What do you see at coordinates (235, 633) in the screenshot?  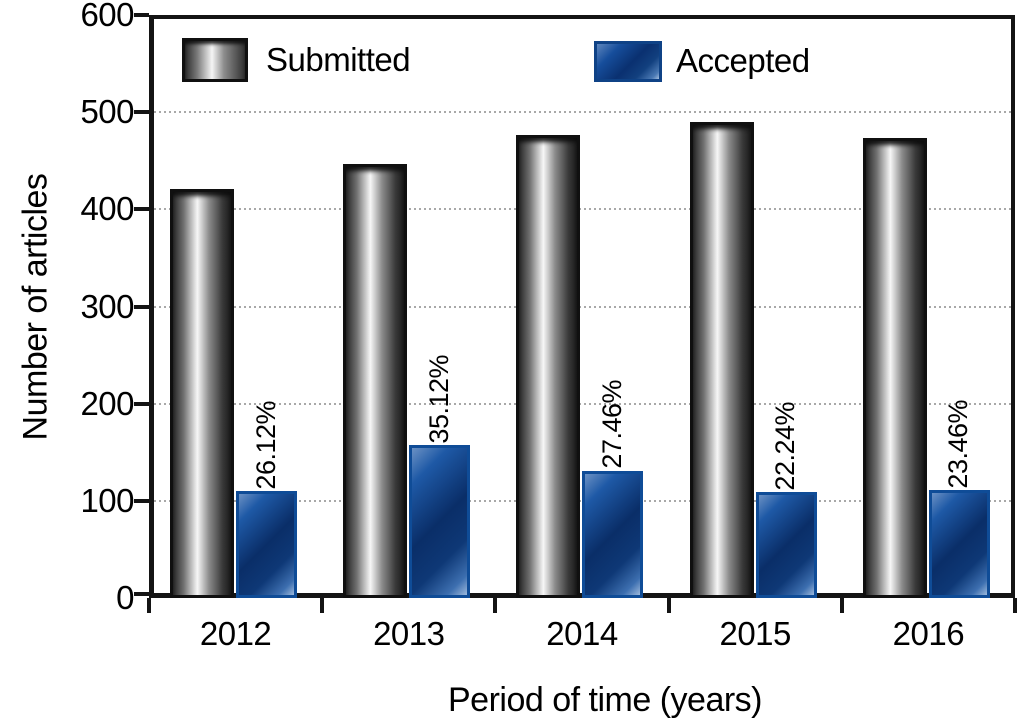 I see `x-category-label-2012: 2012` at bounding box center [235, 633].